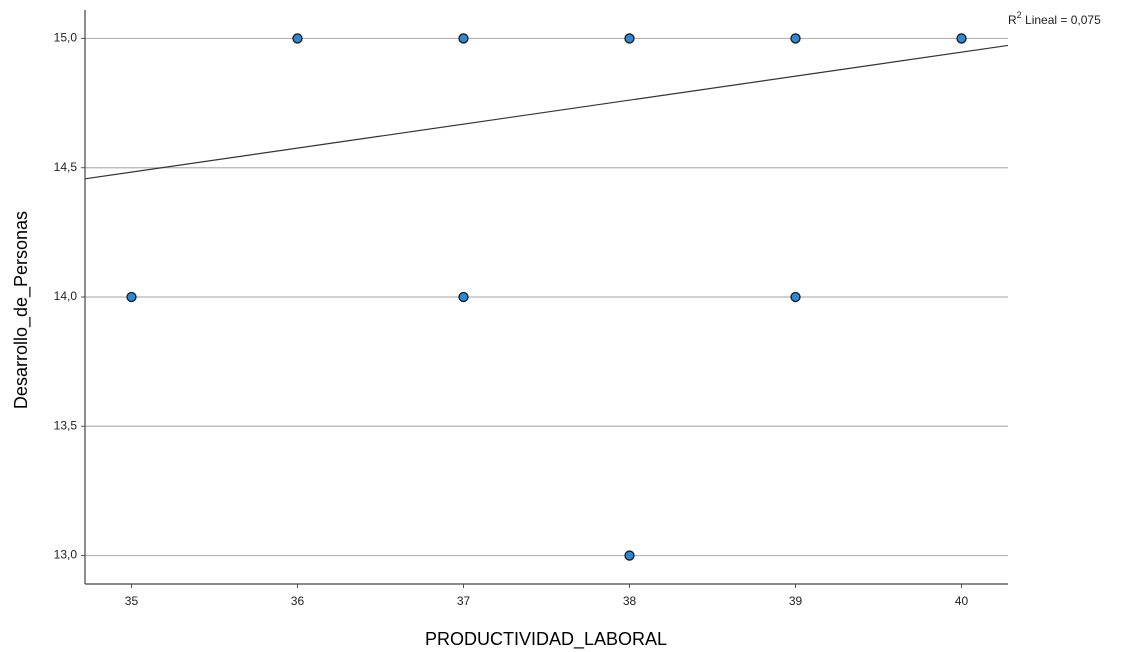 The image size is (1124, 652). I want to click on annotation-sup: 2, so click(1019, 15).